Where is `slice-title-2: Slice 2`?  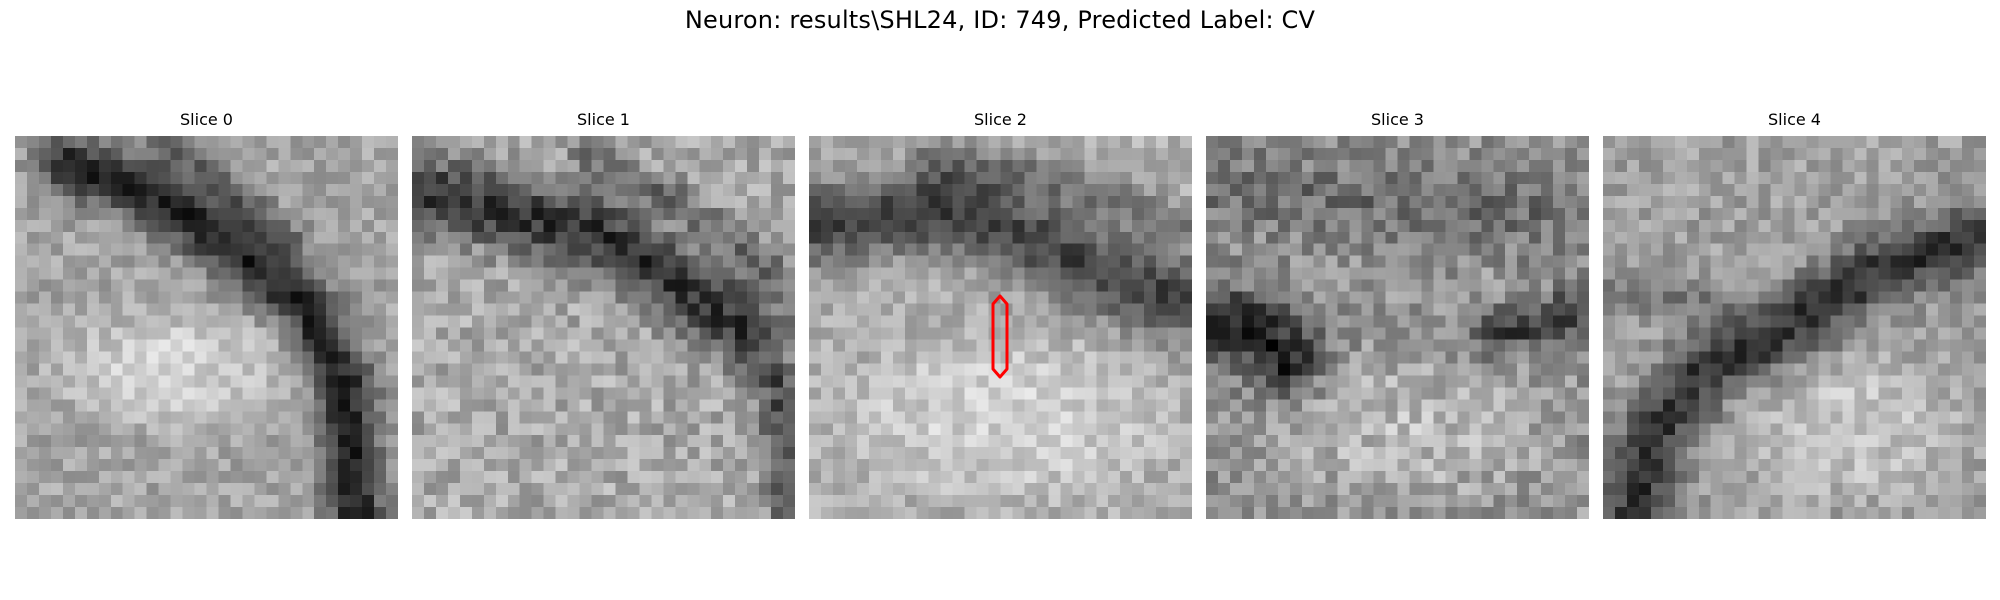 slice-title-2: Slice 2 is located at coordinates (1000, 119).